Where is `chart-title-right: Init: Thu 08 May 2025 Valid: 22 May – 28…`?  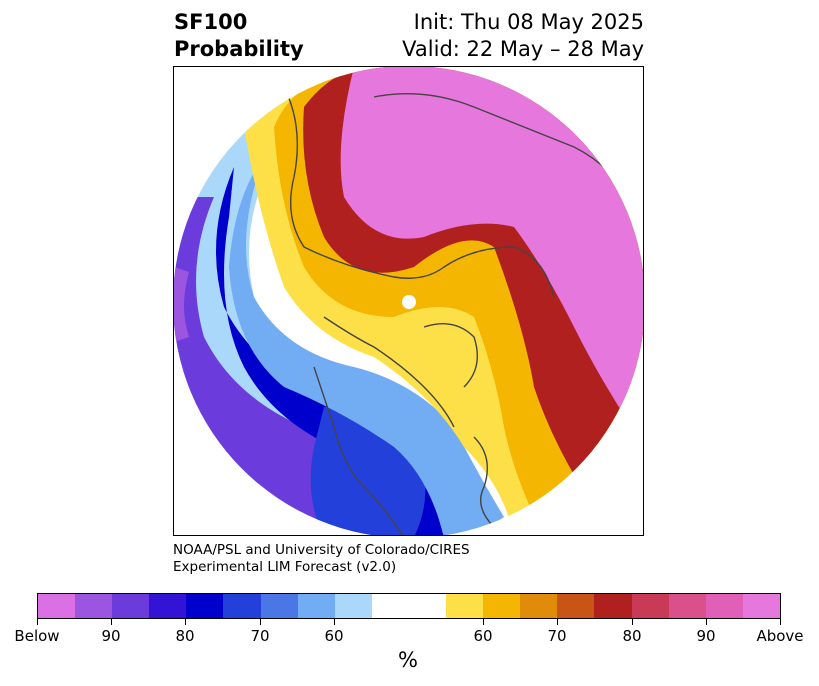 chart-title-right: Init: Thu 08 May 2025 Valid: 22 May – 28… is located at coordinates (523, 36).